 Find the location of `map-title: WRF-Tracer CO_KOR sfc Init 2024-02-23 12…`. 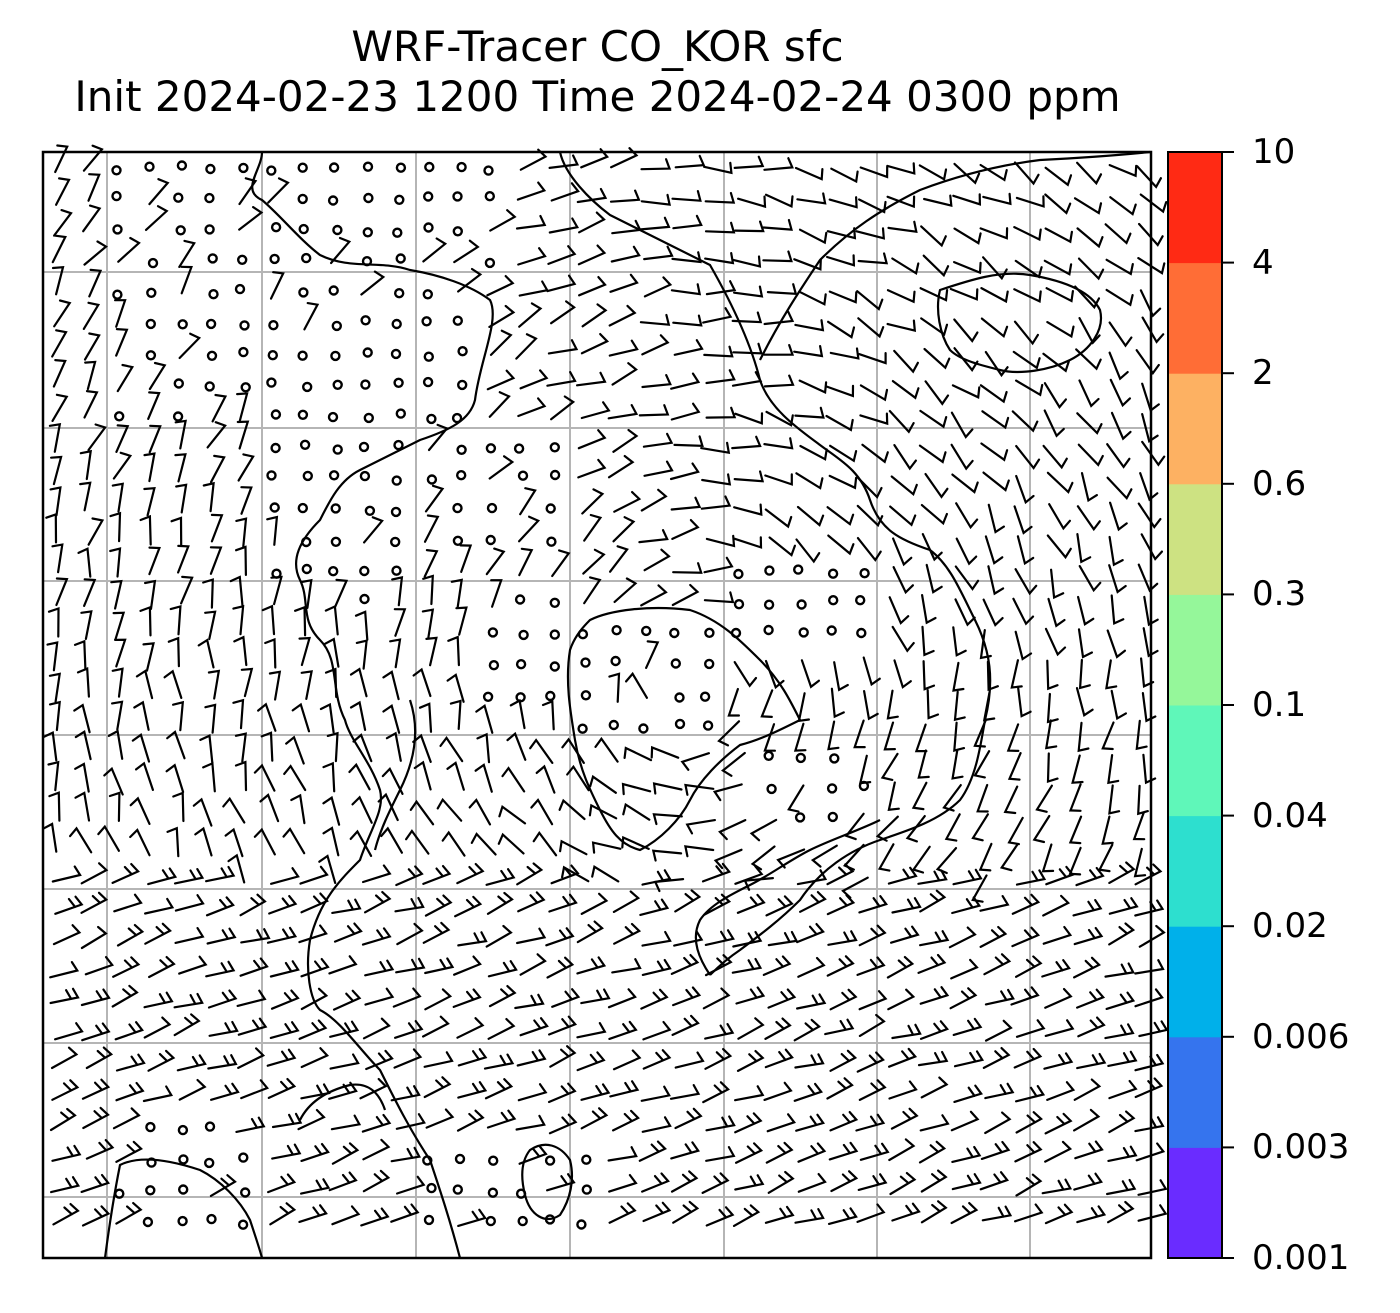

map-title: WRF-Tracer CO_KOR sfc Init 2024-02-23 12… is located at coordinates (597, 72).